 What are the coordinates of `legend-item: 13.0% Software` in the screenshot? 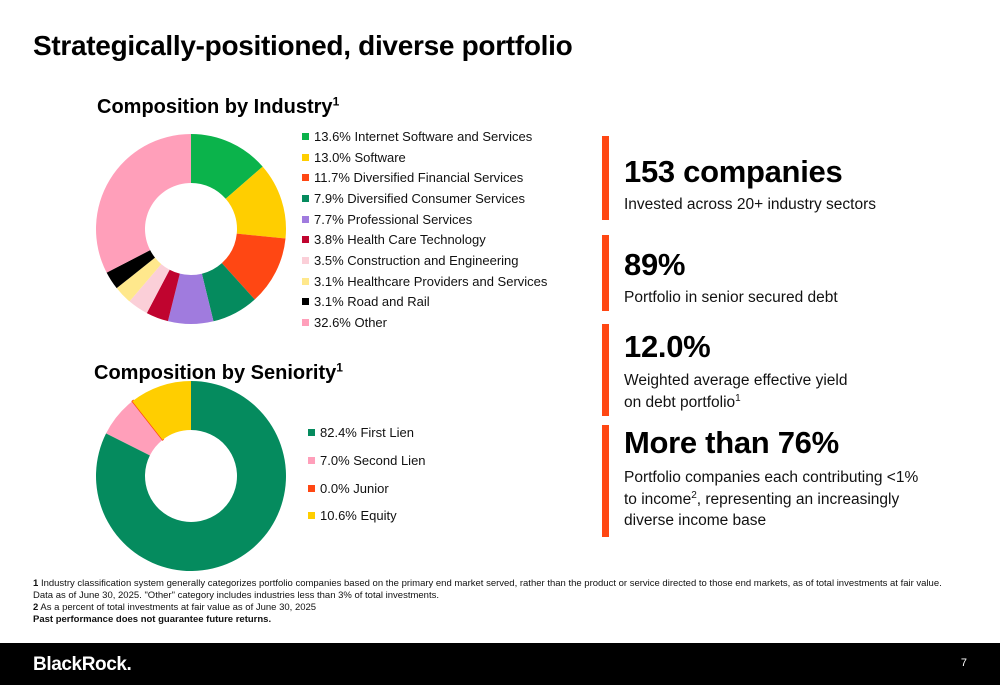 It's located at (424, 157).